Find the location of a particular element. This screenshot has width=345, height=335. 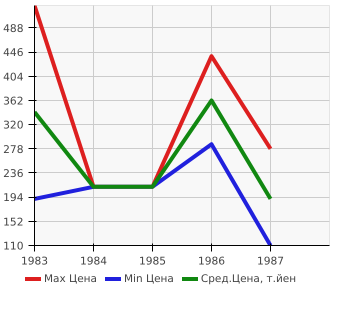

x-tick-label: 1984 is located at coordinates (94, 261).